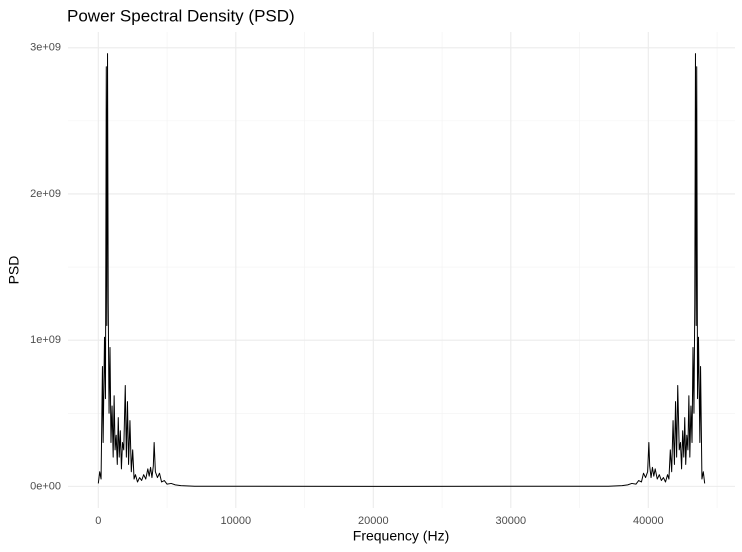 The image size is (742, 552). Describe the element at coordinates (98, 521) in the screenshot. I see `x-tick-label: 0` at that location.